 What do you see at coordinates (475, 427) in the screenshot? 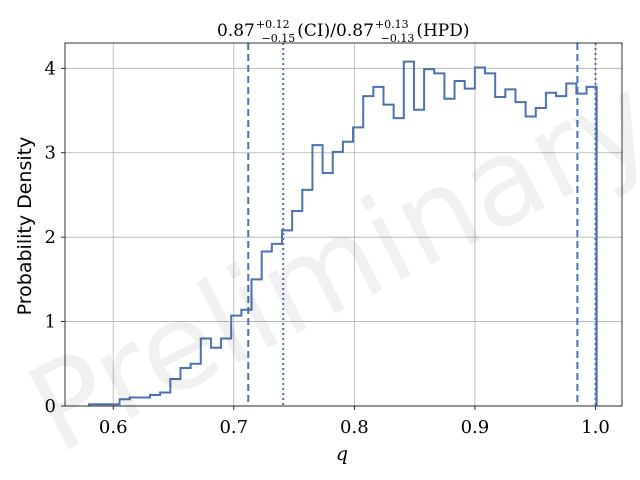
I see `x-tick-label: 0.9` at bounding box center [475, 427].